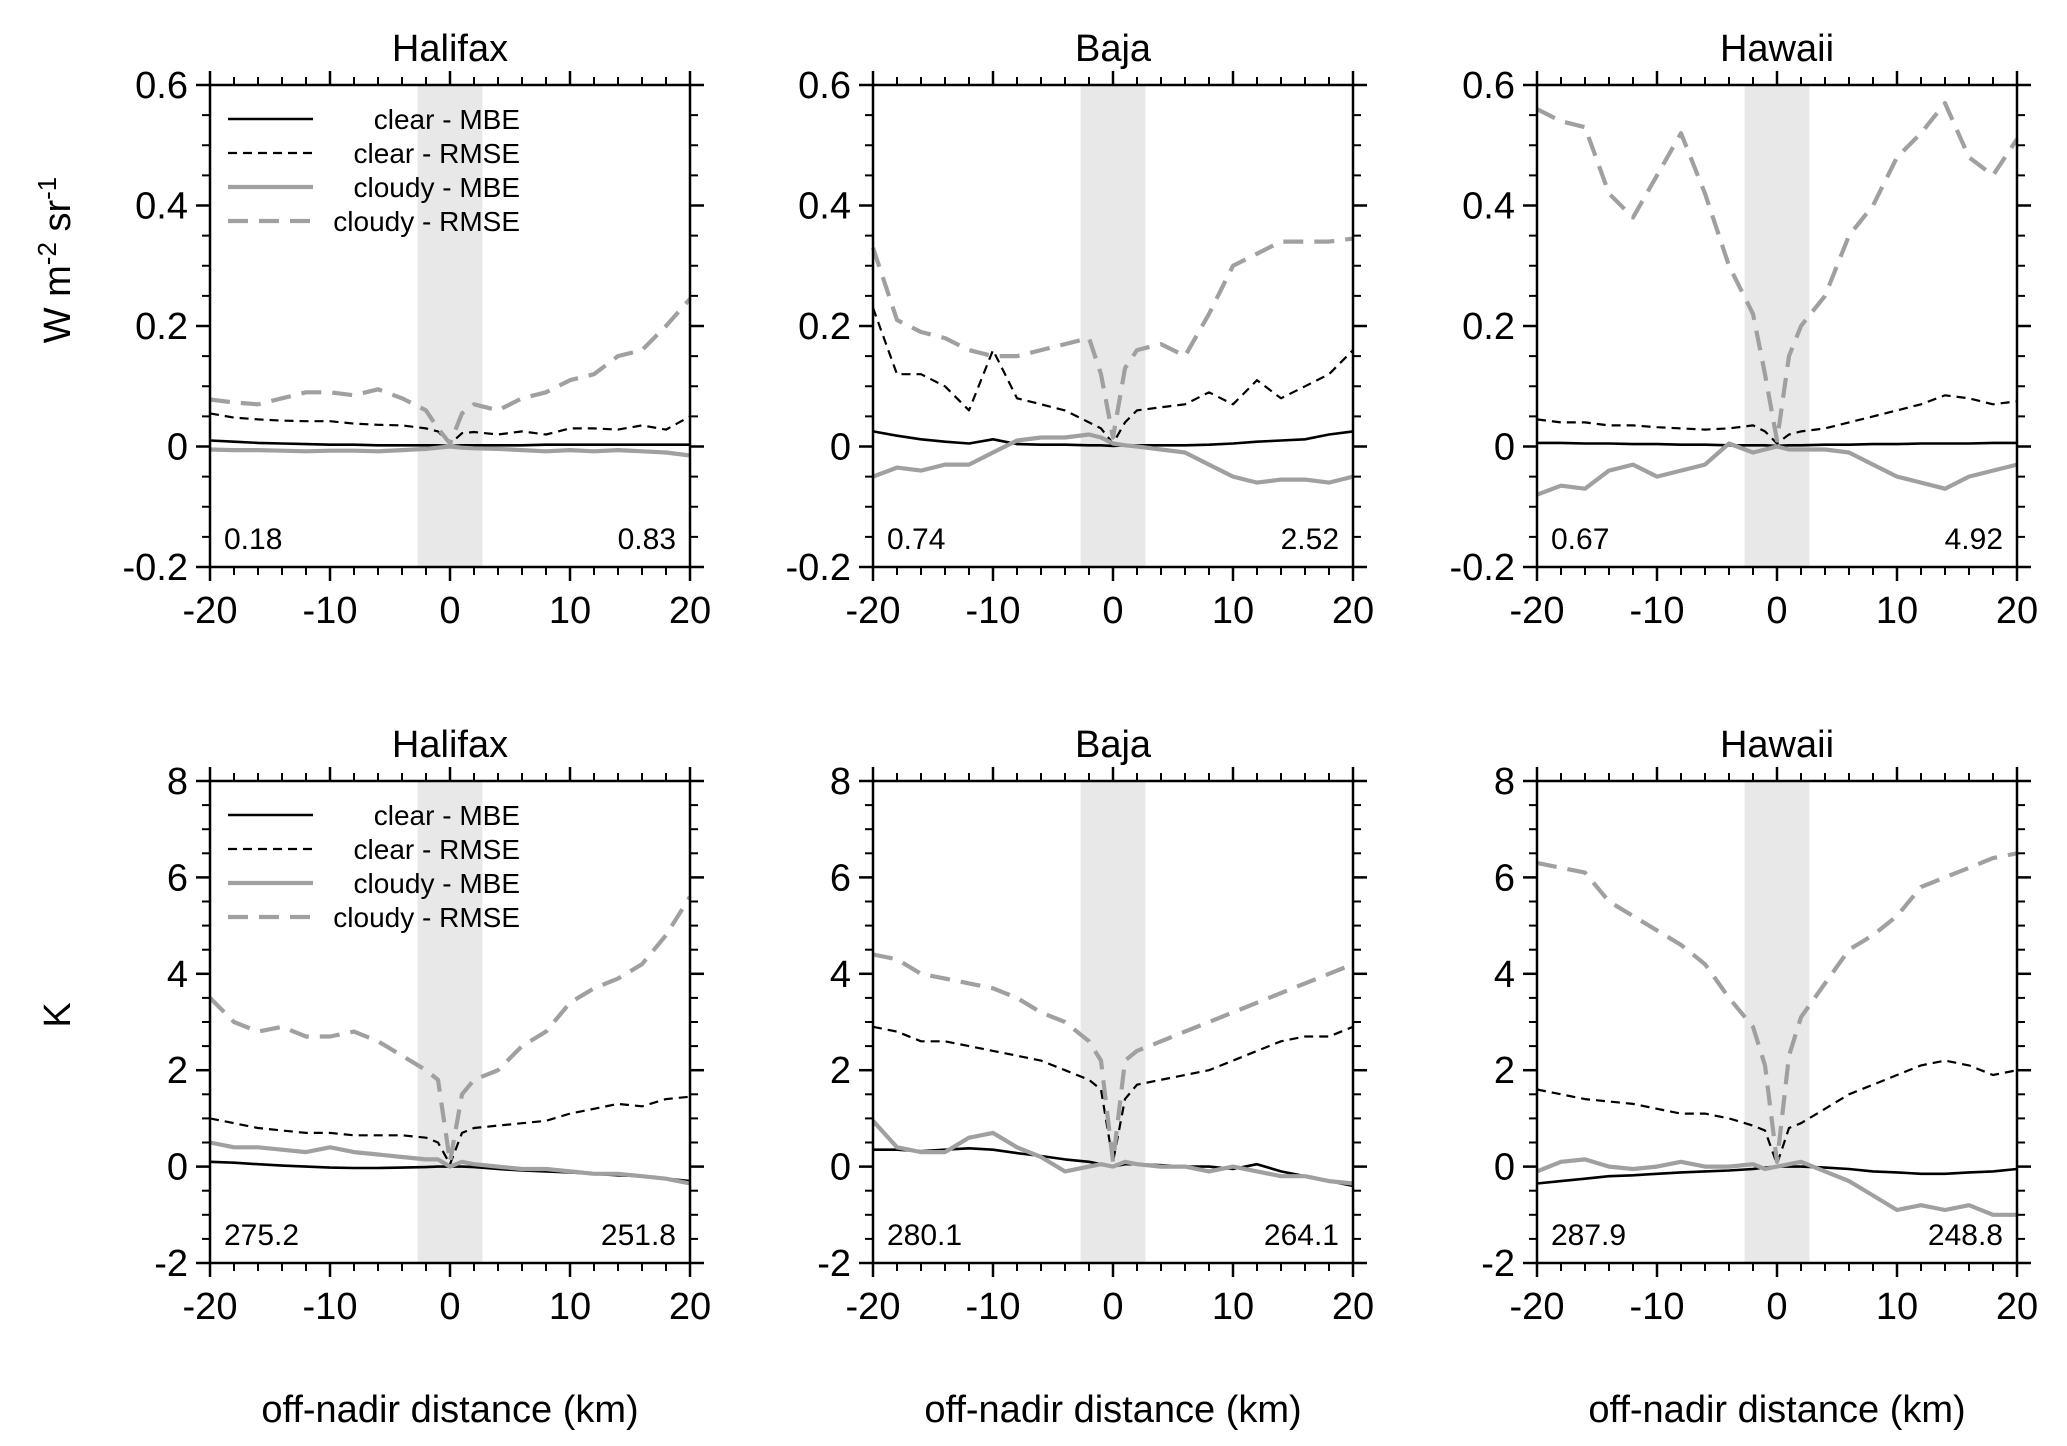 The height and width of the screenshot is (1446, 2067). What do you see at coordinates (47, 253) in the screenshot?
I see `y-label-exp-1: -2` at bounding box center [47, 253].